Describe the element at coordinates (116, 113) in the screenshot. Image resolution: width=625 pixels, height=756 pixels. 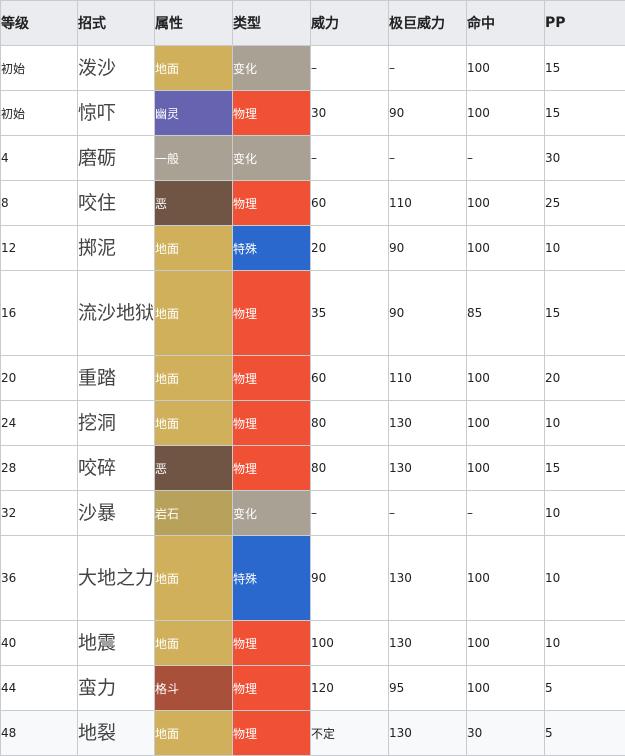
I see `move-name-link: 惊吓` at that location.